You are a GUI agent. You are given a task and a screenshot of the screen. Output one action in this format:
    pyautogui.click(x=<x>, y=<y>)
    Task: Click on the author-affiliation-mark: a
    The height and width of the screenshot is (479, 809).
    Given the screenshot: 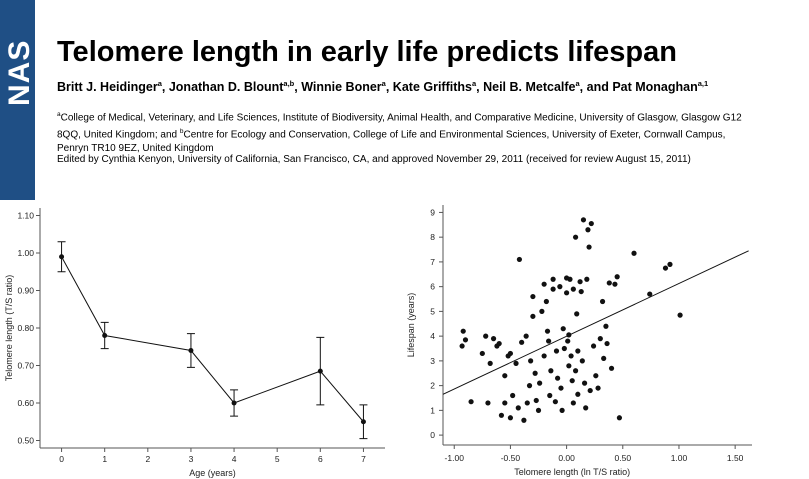 What is the action you would take?
    pyautogui.click(x=383, y=83)
    